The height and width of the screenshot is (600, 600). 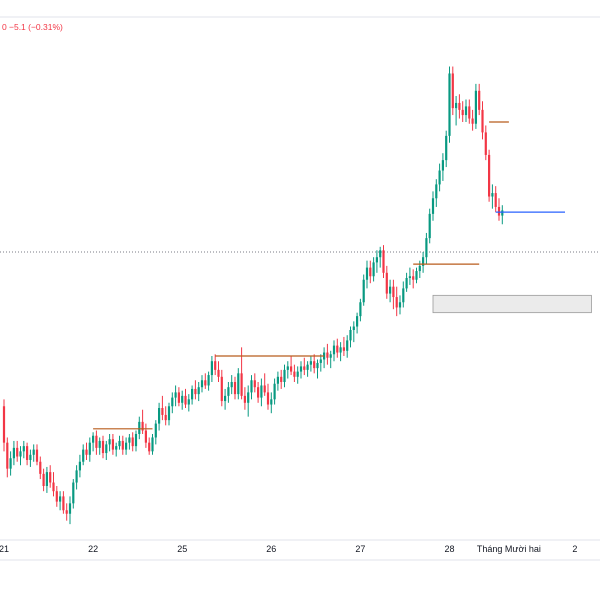 What do you see at coordinates (182, 549) in the screenshot?
I see `x-tick-label: 25` at bounding box center [182, 549].